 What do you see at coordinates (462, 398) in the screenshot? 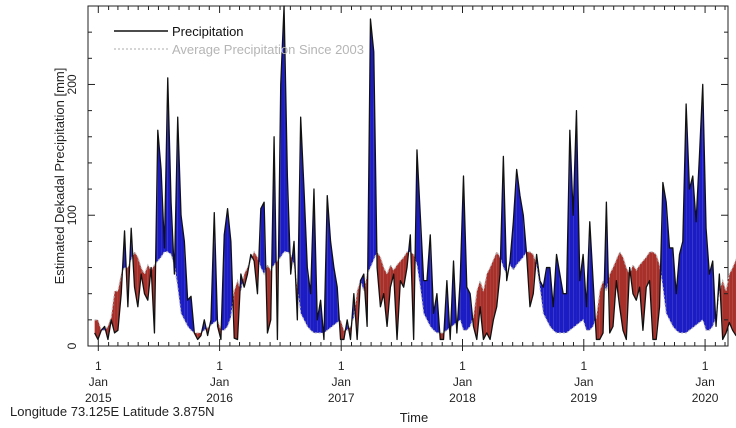
I see `x-tick-label-year: 2018` at bounding box center [462, 398].